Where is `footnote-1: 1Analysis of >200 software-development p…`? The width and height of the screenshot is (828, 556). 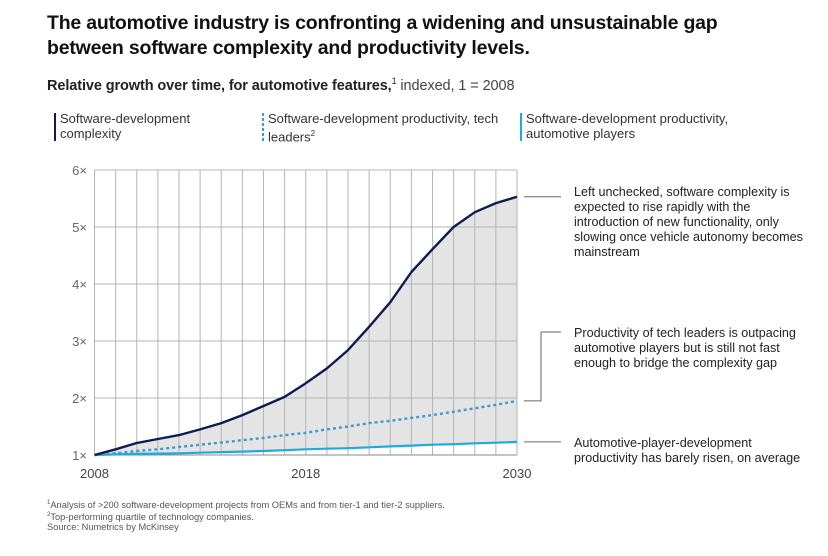 footnote-1: 1Analysis of >200 software-development p… is located at coordinates (246, 504).